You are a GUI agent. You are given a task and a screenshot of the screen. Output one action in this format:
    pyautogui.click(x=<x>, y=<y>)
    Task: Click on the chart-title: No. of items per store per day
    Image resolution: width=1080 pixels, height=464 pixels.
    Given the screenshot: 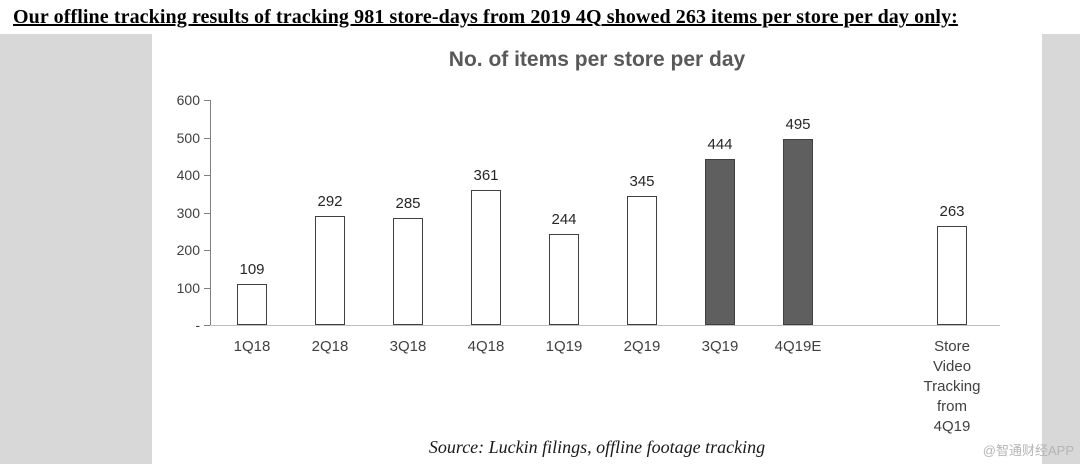 What is the action you would take?
    pyautogui.click(x=597, y=59)
    